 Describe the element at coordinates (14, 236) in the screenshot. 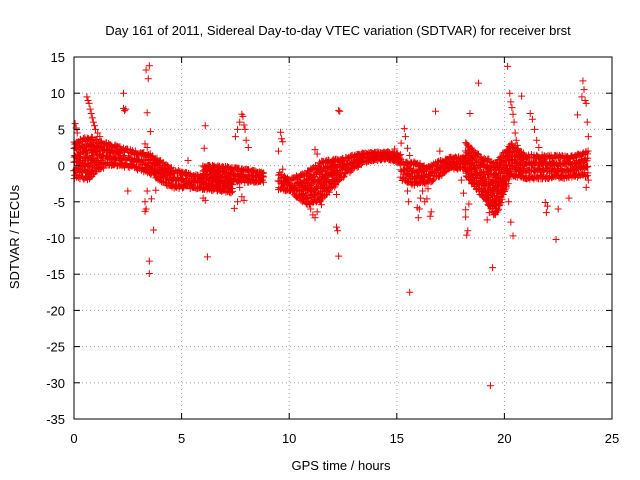

I see `y-axis-label: SDTVAR / TECUs` at that location.